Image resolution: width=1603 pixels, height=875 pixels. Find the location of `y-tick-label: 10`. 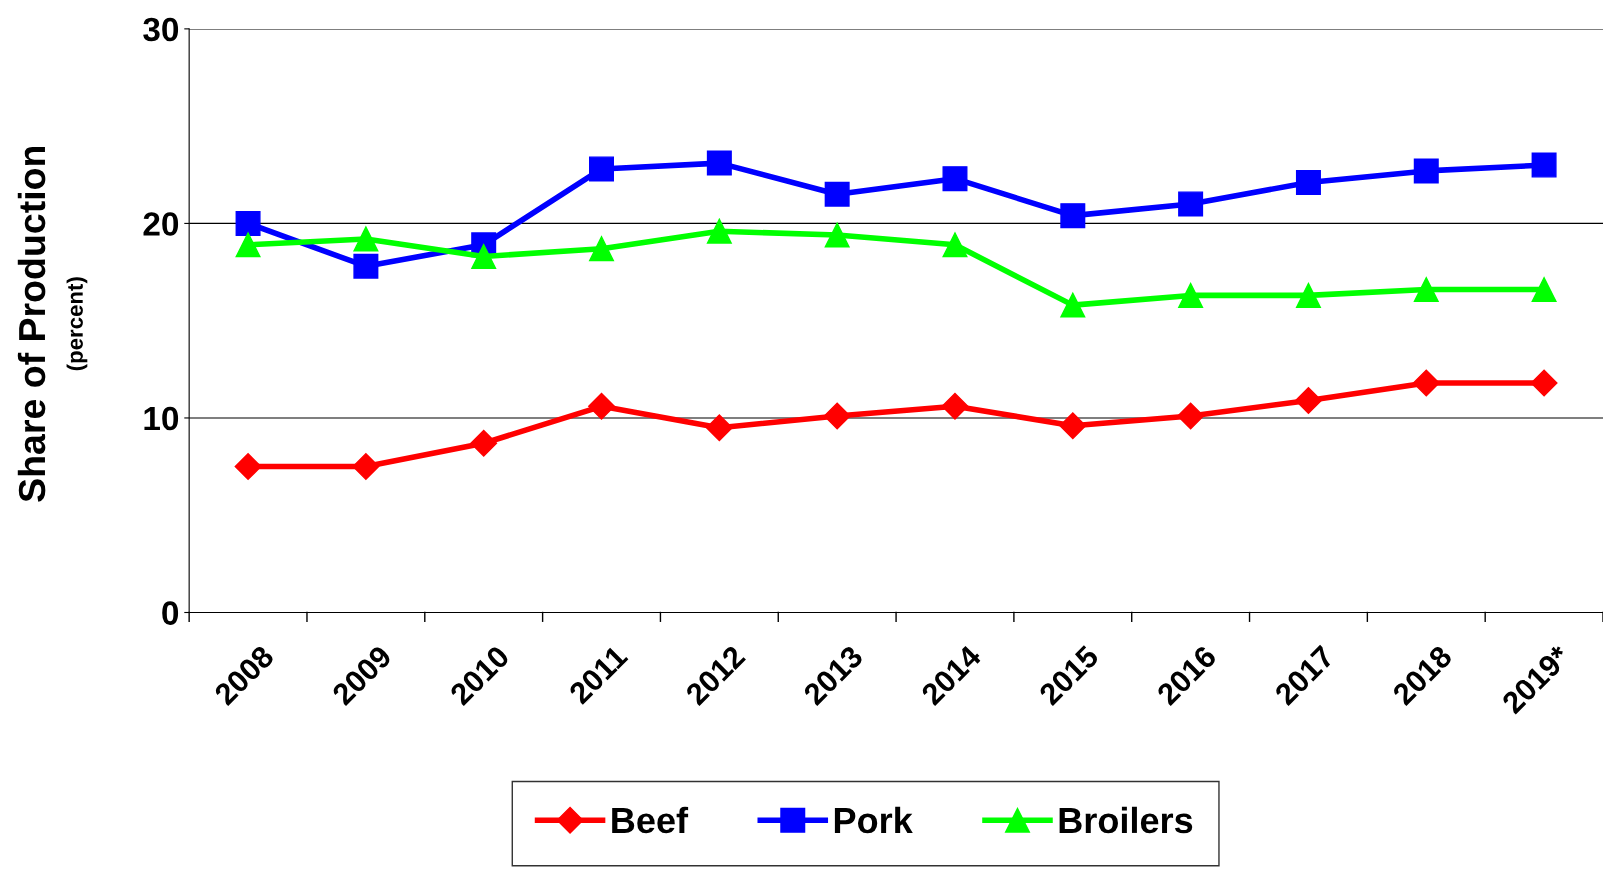

y-tick-label: 10 is located at coordinates (161, 418).